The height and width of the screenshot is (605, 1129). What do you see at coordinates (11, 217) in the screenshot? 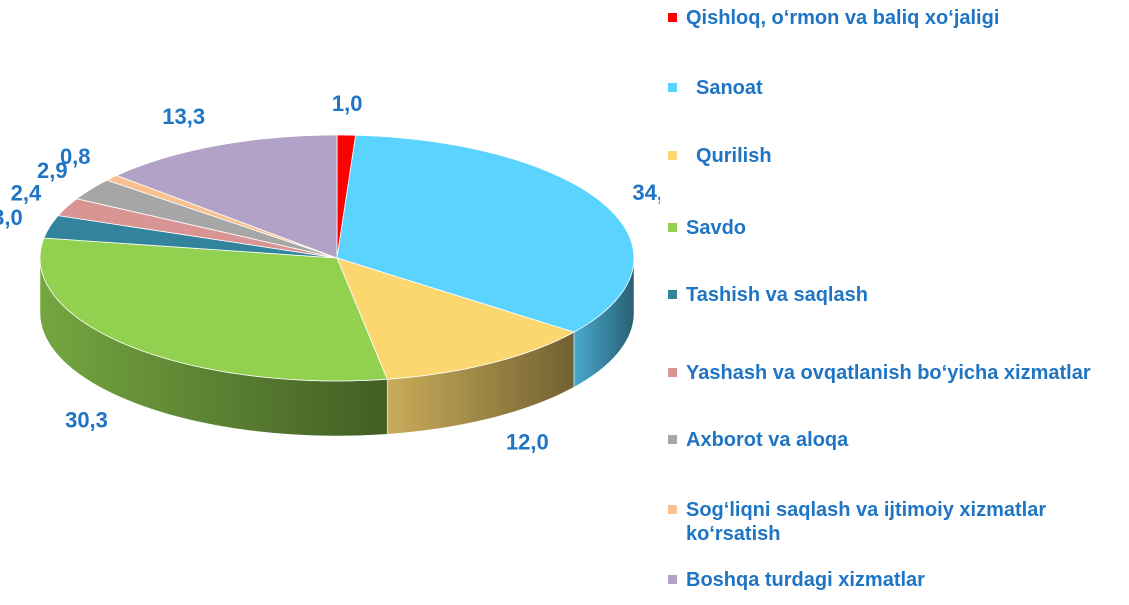
I see `data-label: 3,0` at bounding box center [11, 217].